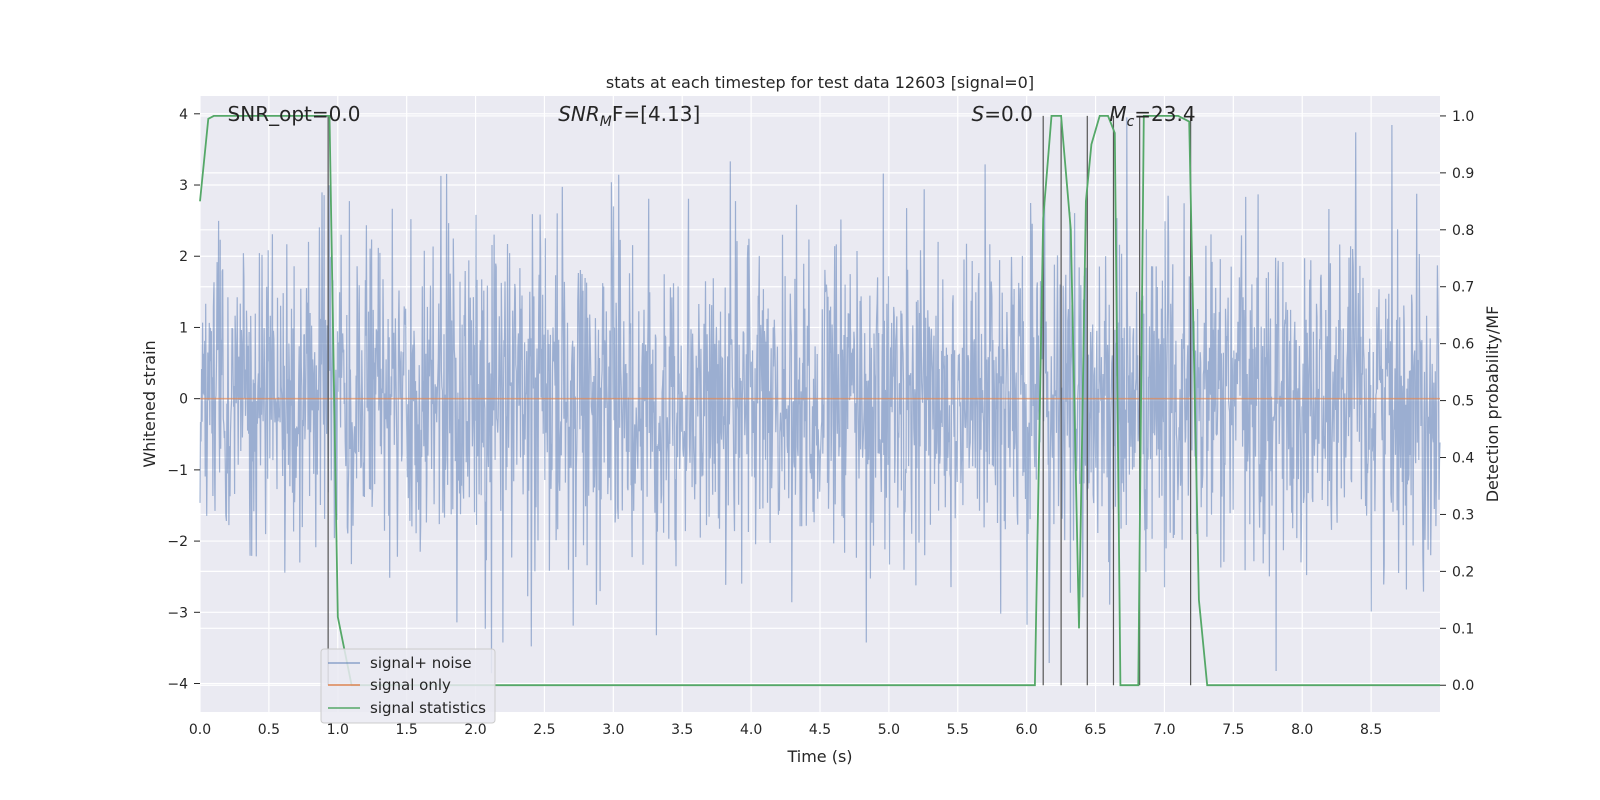  What do you see at coordinates (613, 730) in the screenshot?
I see `x-tick-label: 3.0` at bounding box center [613, 730].